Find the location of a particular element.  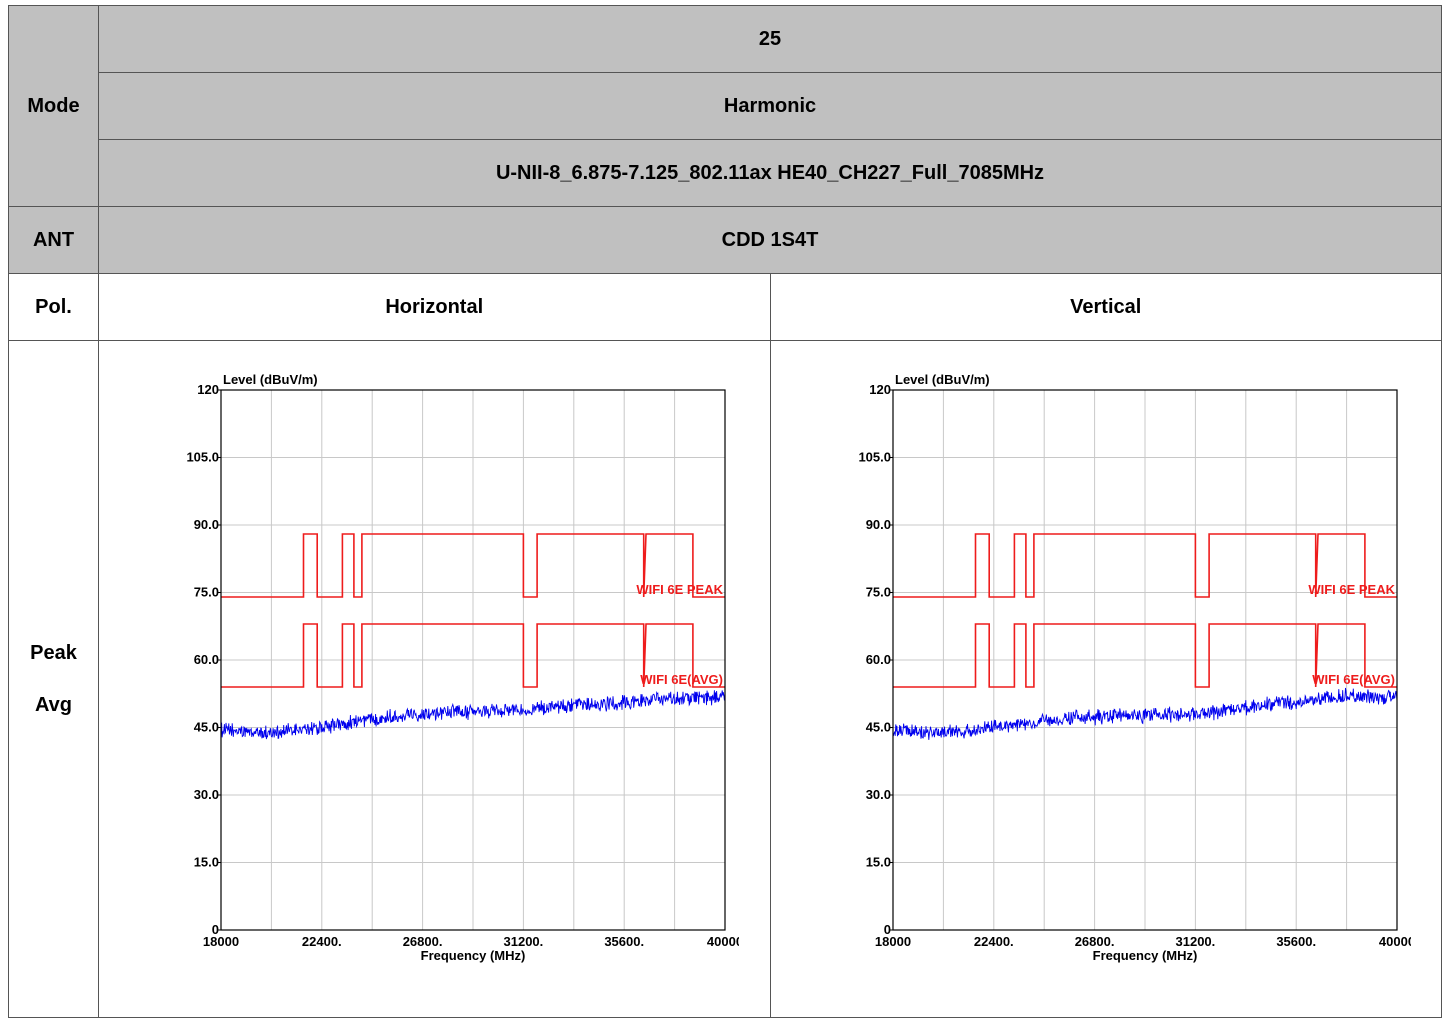

detector-avg: Avg is located at coordinates (53, 705).